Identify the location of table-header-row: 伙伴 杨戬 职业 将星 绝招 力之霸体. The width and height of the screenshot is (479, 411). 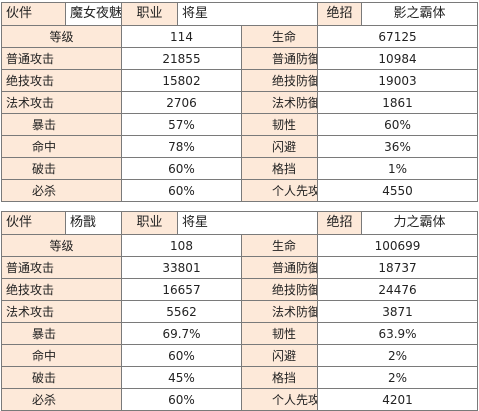
(240, 223).